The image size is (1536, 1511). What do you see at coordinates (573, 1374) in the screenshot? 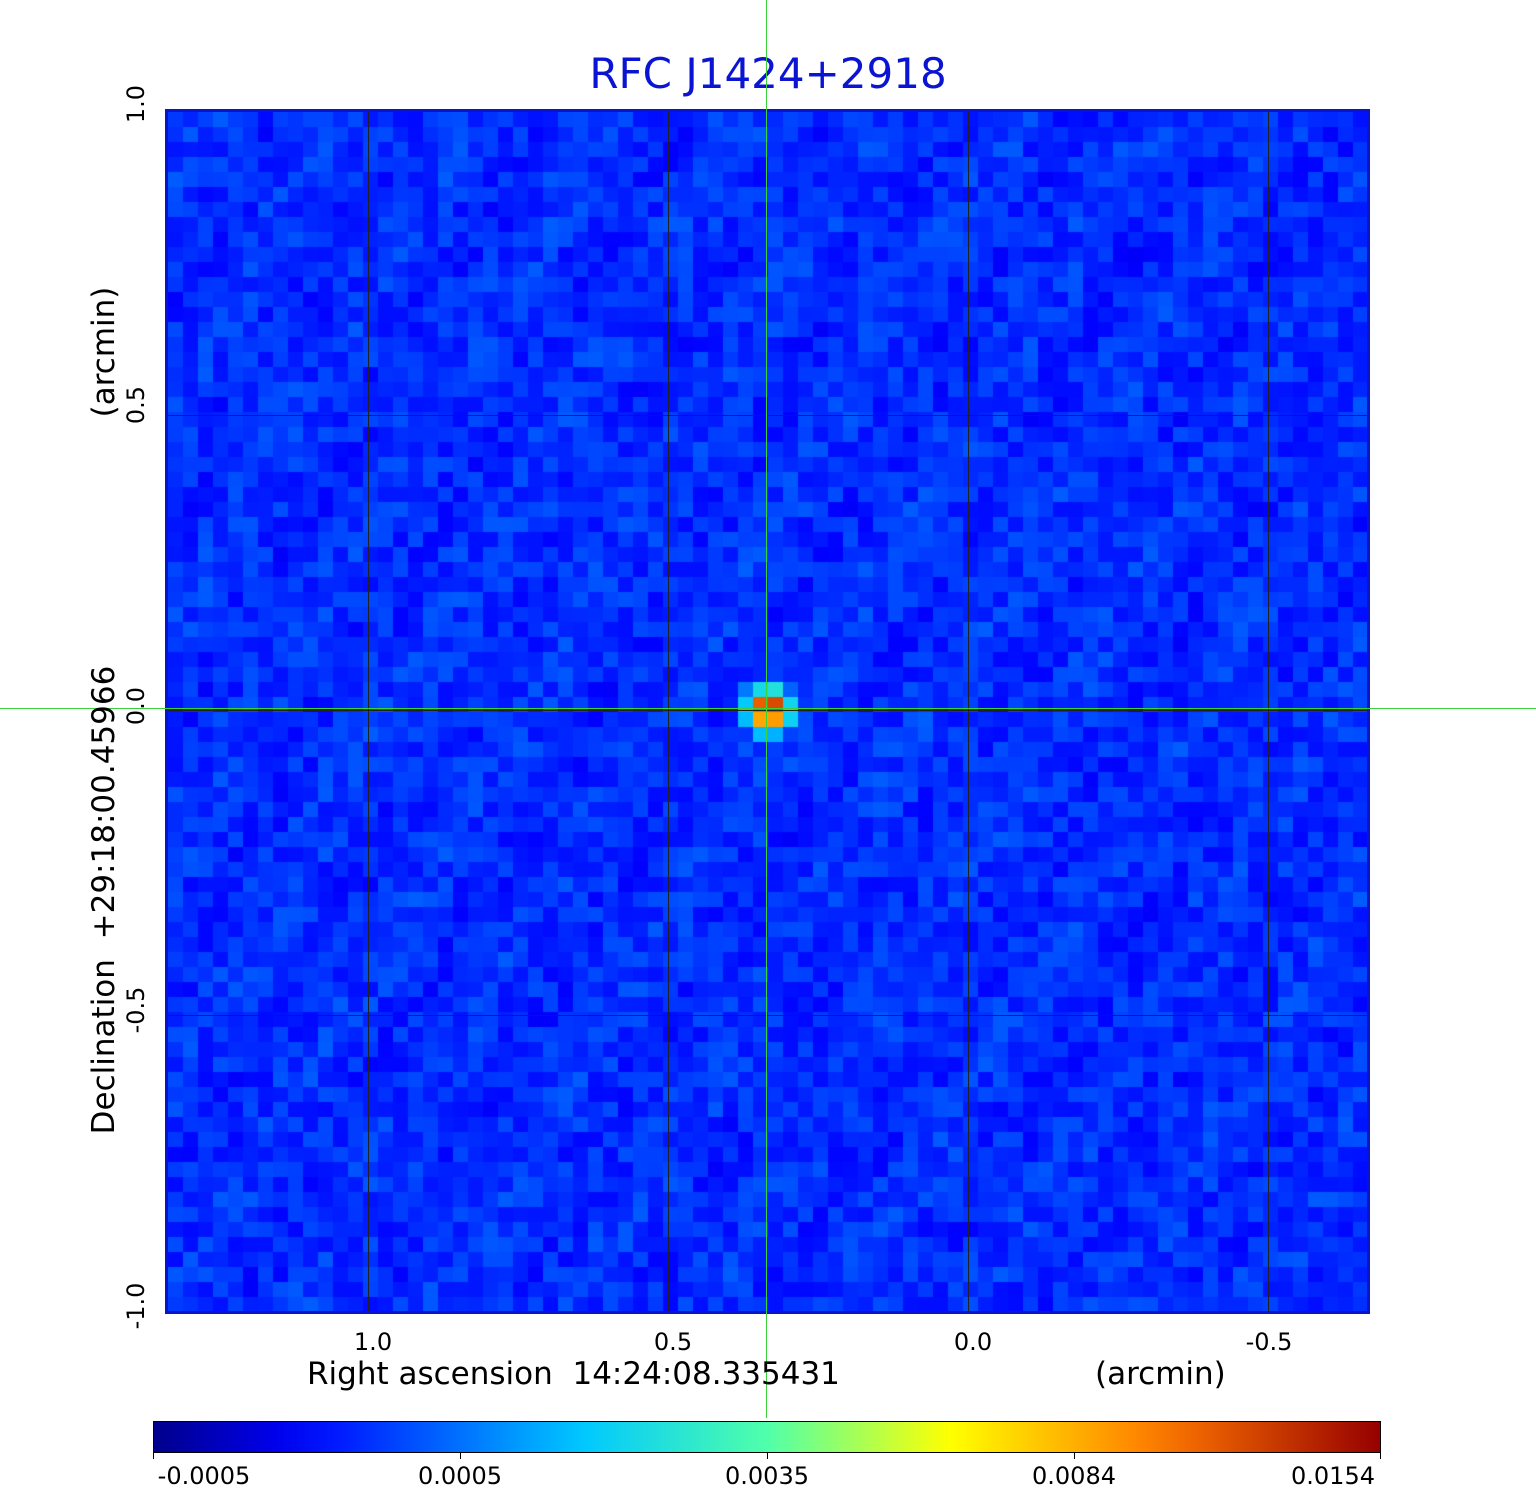
I see `x-axis-label: Right ascension 14:24:08.335431` at bounding box center [573, 1374].